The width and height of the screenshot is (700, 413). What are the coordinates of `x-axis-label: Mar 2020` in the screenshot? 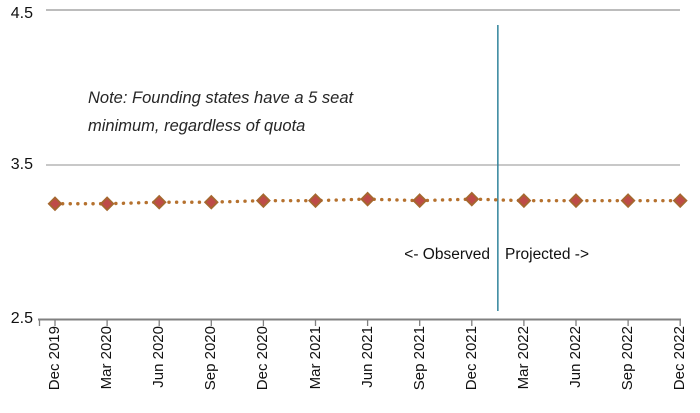 It's located at (107, 368).